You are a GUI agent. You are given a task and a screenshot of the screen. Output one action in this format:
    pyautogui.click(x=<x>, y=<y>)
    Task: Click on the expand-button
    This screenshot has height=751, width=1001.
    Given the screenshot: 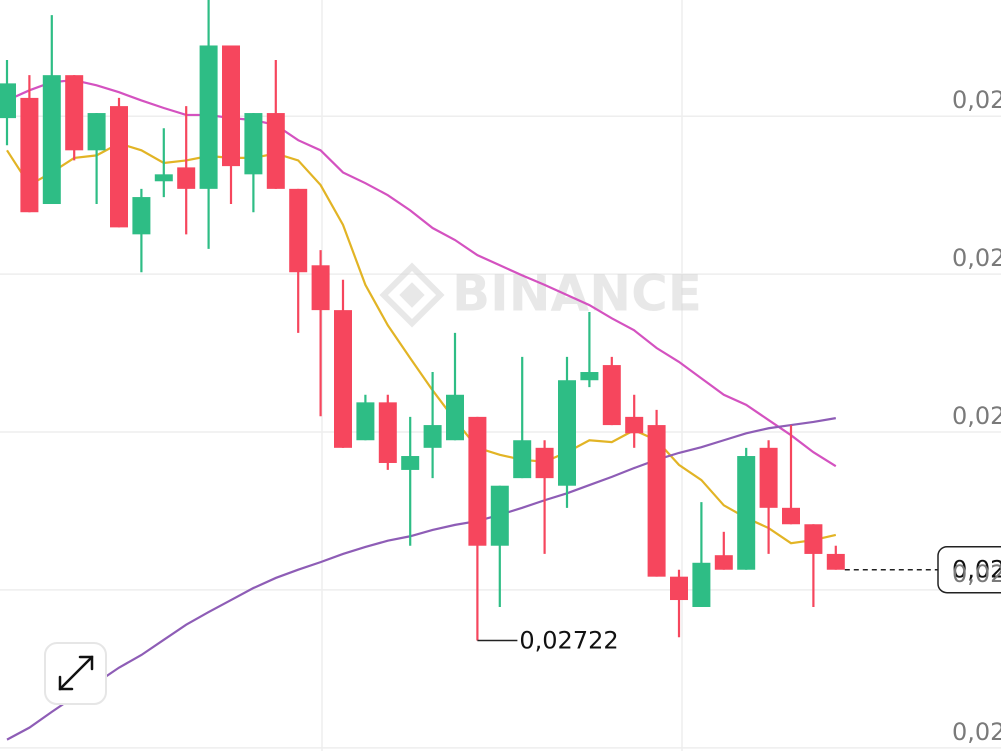 What is the action you would take?
    pyautogui.click(x=75, y=673)
    